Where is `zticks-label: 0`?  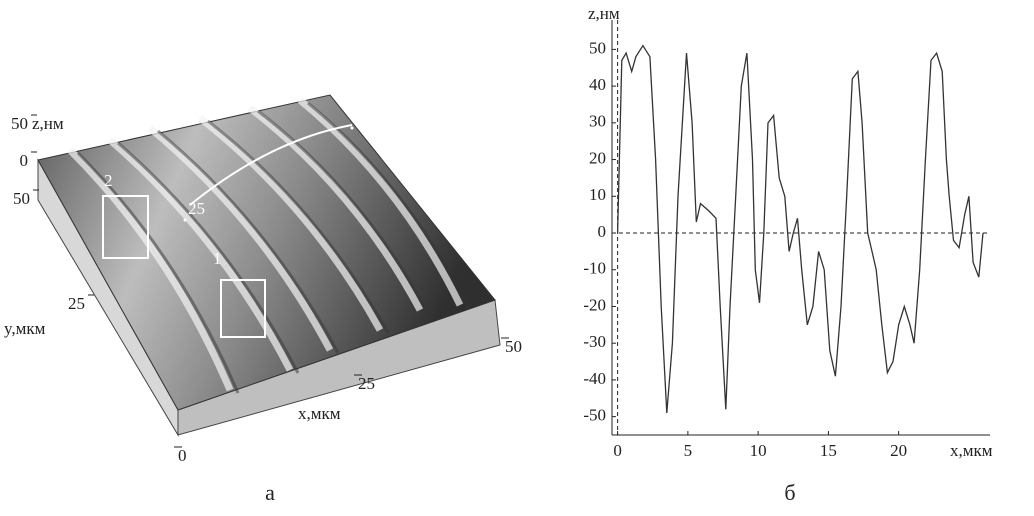
zticks-label: 0 is located at coordinates (24, 160).